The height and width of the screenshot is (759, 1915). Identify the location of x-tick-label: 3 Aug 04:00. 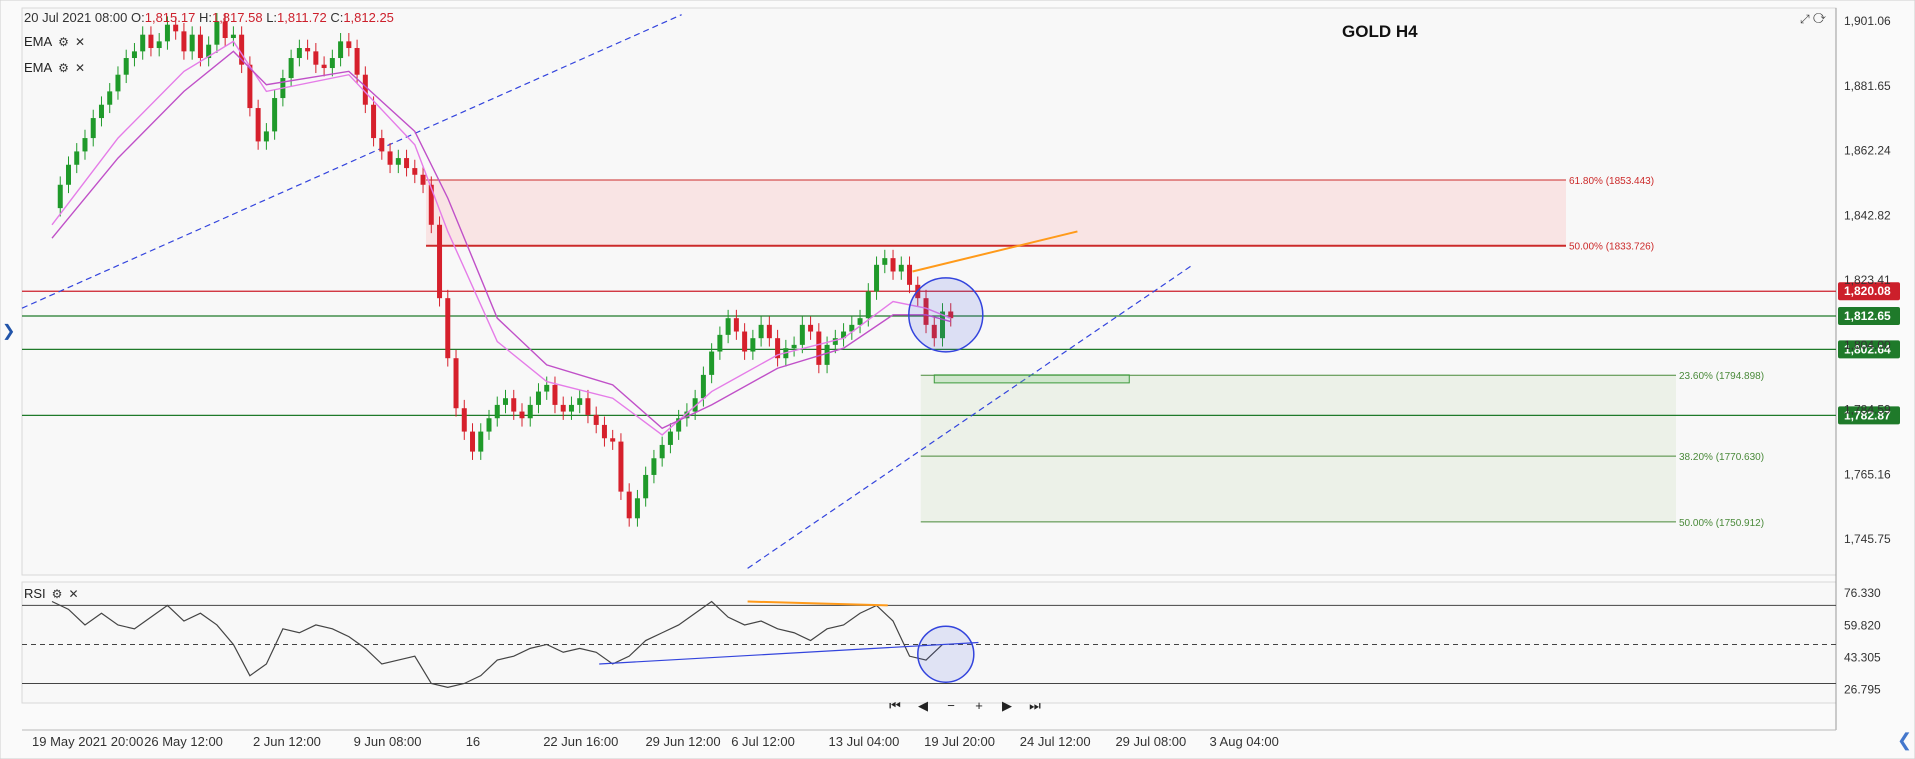
(1243, 741).